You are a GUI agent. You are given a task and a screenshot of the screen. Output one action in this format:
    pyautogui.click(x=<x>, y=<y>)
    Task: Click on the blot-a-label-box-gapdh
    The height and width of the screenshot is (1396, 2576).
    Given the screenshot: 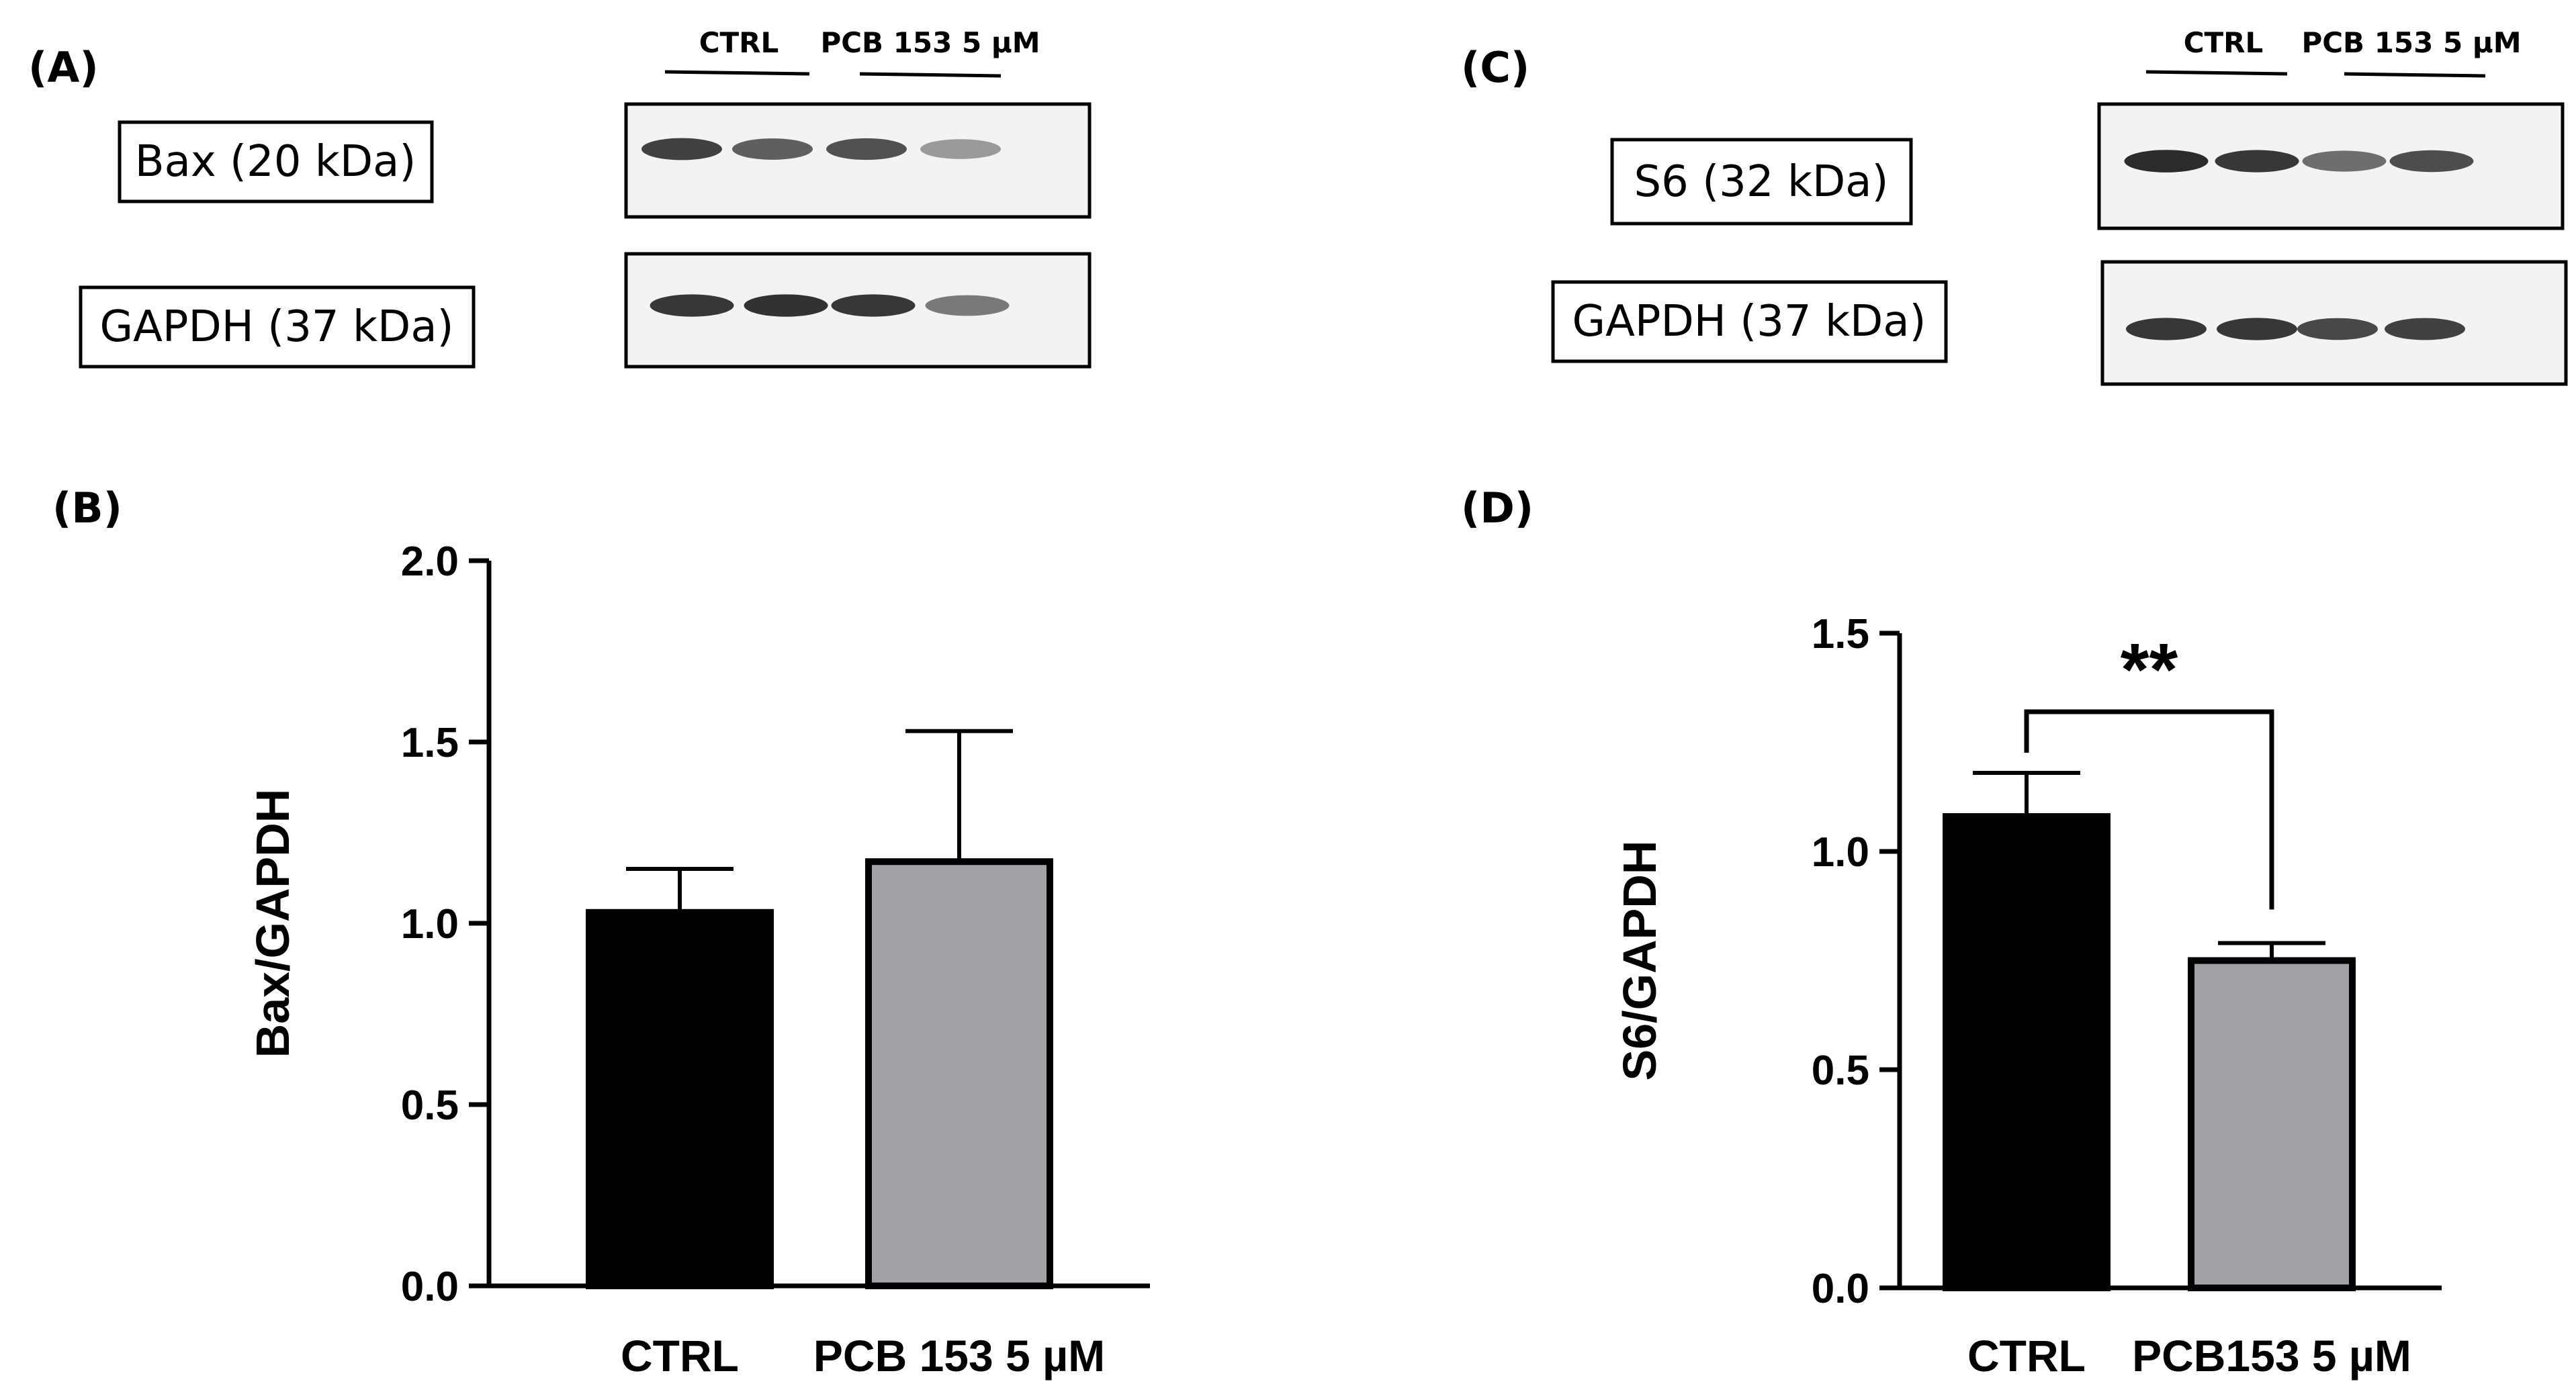 What is the action you would take?
    pyautogui.click(x=277, y=327)
    